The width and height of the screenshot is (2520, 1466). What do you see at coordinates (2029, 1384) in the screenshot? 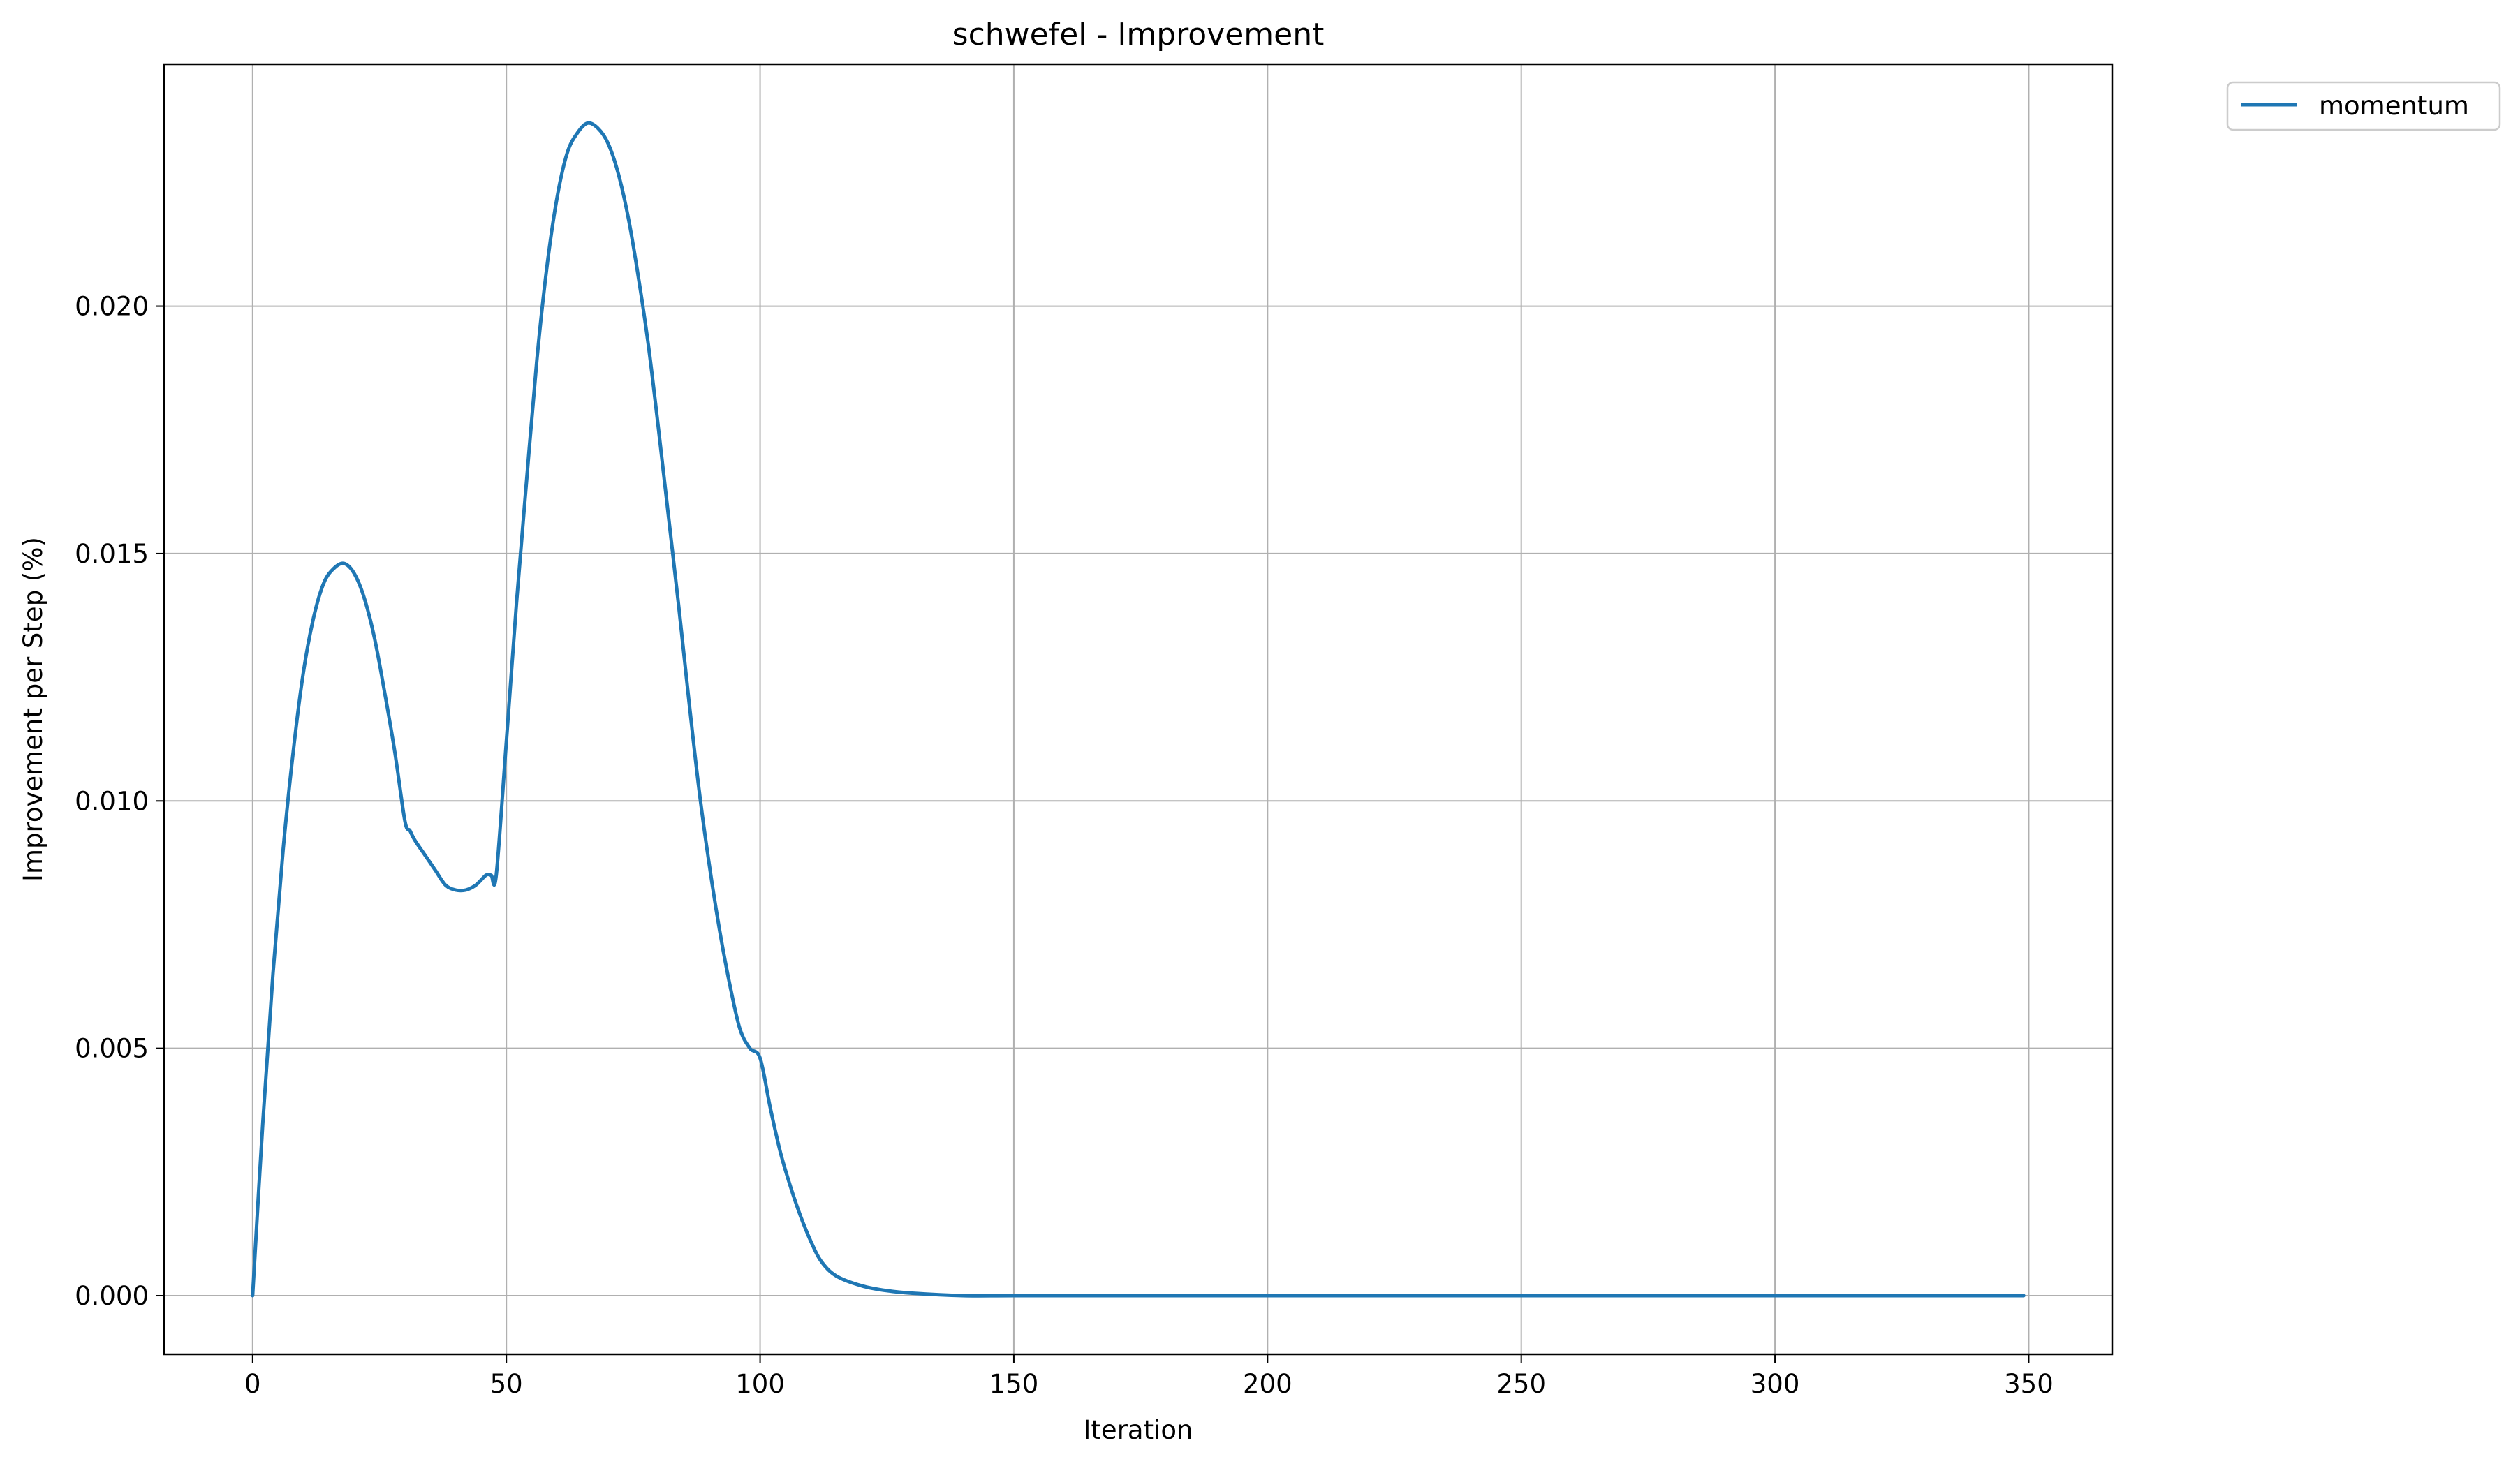
I see `x-tick-label: 350` at bounding box center [2029, 1384].